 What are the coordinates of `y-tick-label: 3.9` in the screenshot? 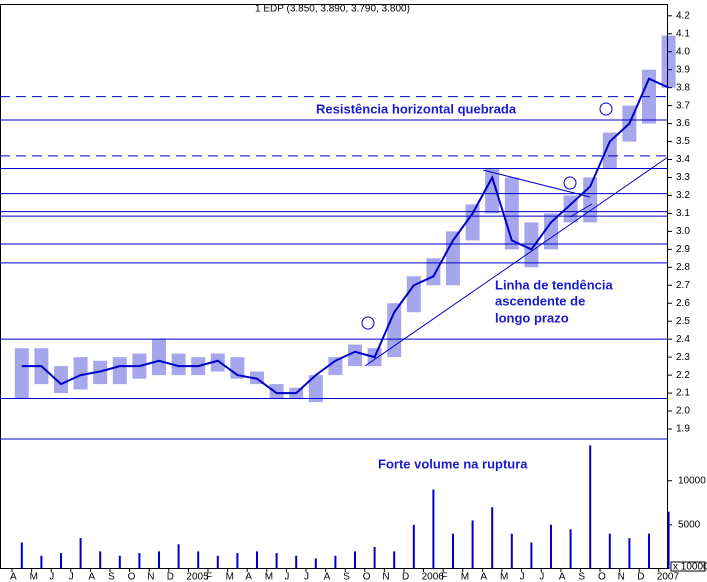 It's located at (683, 69).